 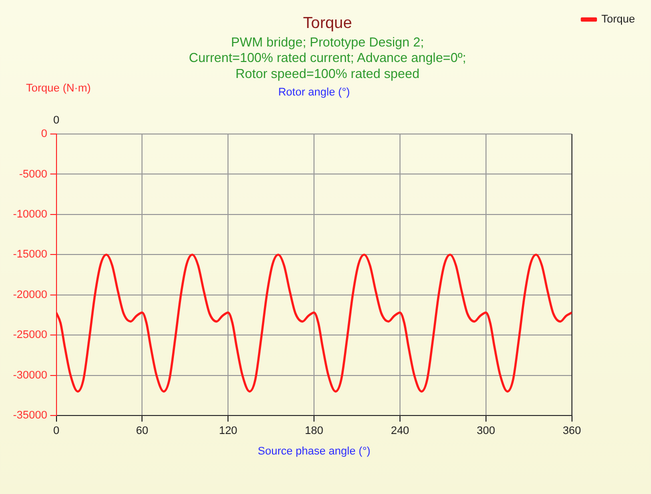 I want to click on x-tick-label: 360, so click(x=572, y=431).